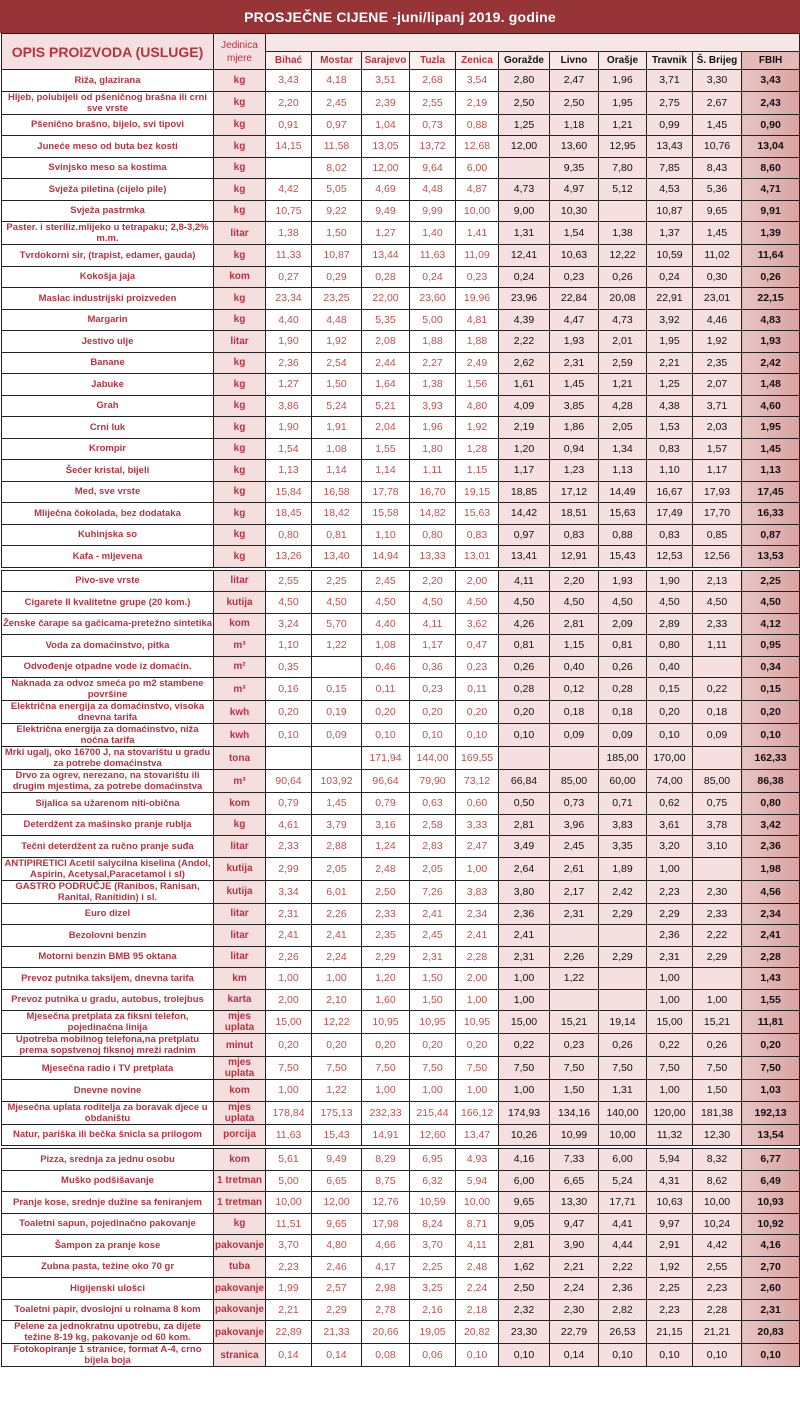  I want to click on price-cell: 178,84, so click(288, 1112).